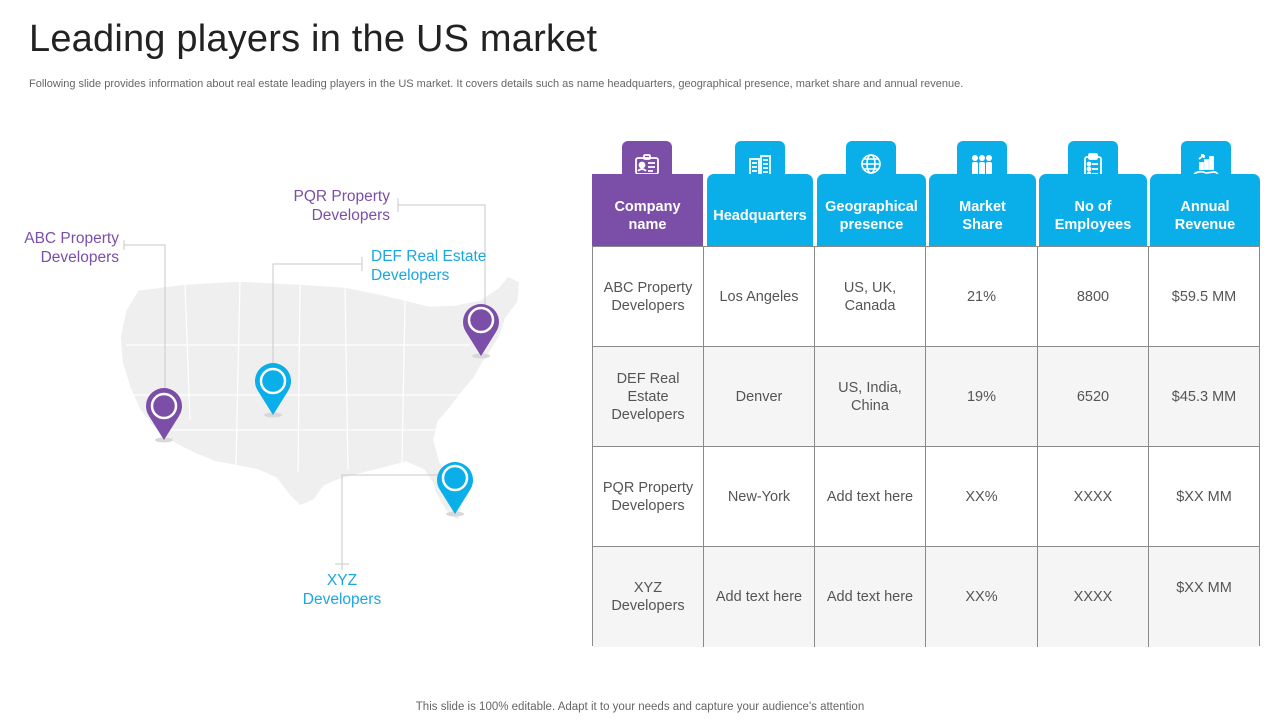  Describe the element at coordinates (871, 210) in the screenshot. I see `header-geographical-presence: Geographical presence` at that location.